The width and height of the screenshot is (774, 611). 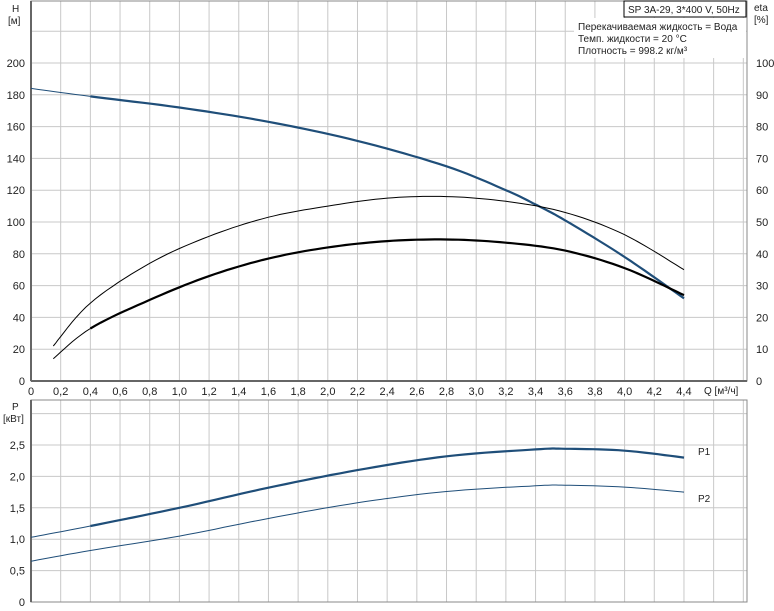 I want to click on series-label-p1: P1, so click(x=704, y=452).